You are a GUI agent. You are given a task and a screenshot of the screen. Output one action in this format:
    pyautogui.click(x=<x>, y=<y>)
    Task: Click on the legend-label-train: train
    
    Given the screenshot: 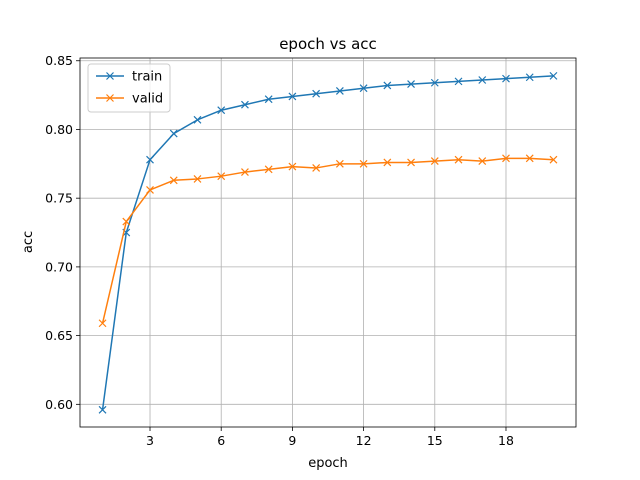 What is the action you would take?
    pyautogui.click(x=147, y=77)
    